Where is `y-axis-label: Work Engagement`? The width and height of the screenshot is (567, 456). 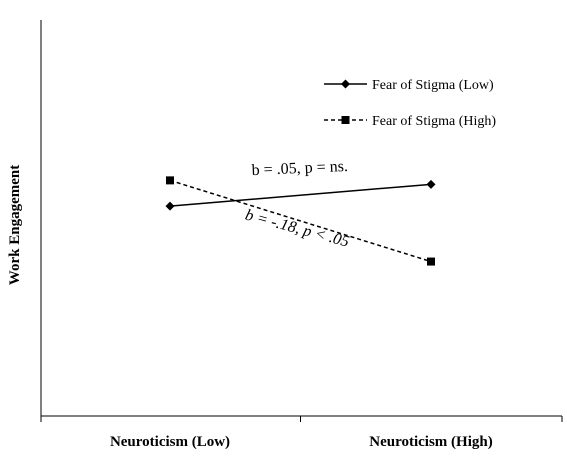
y-axis-label: Work Engagement is located at coordinates (15, 225).